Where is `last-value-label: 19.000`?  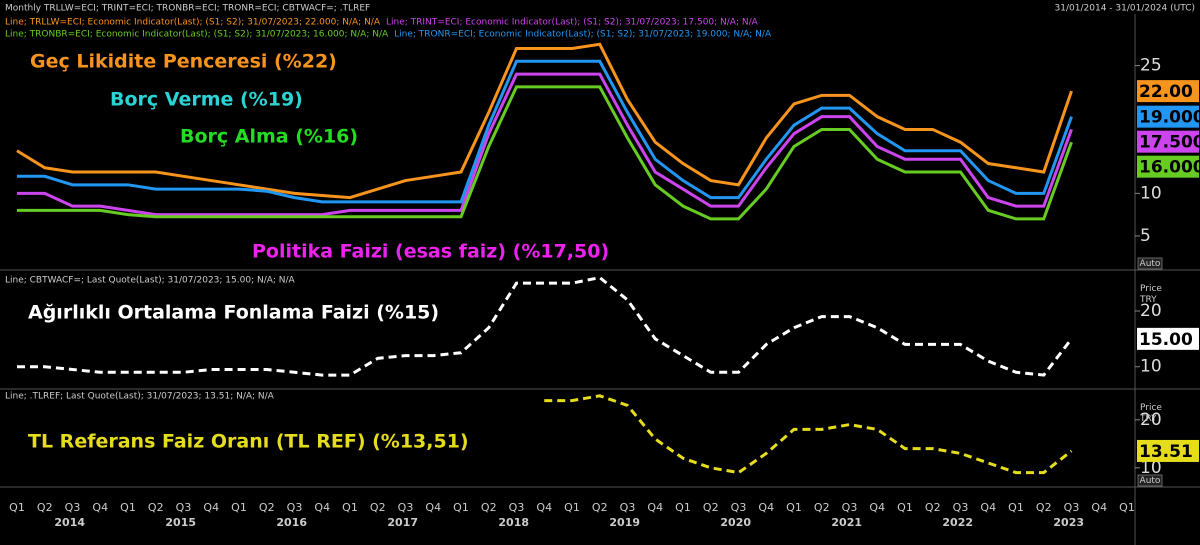
last-value-label: 19.000 is located at coordinates (1169, 118).